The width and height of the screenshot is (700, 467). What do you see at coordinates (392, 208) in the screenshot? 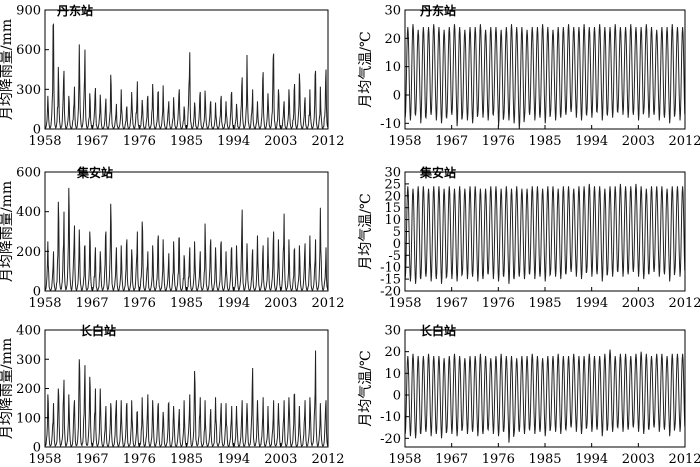
I see `y-tick-label: 15` at bounding box center [392, 208].